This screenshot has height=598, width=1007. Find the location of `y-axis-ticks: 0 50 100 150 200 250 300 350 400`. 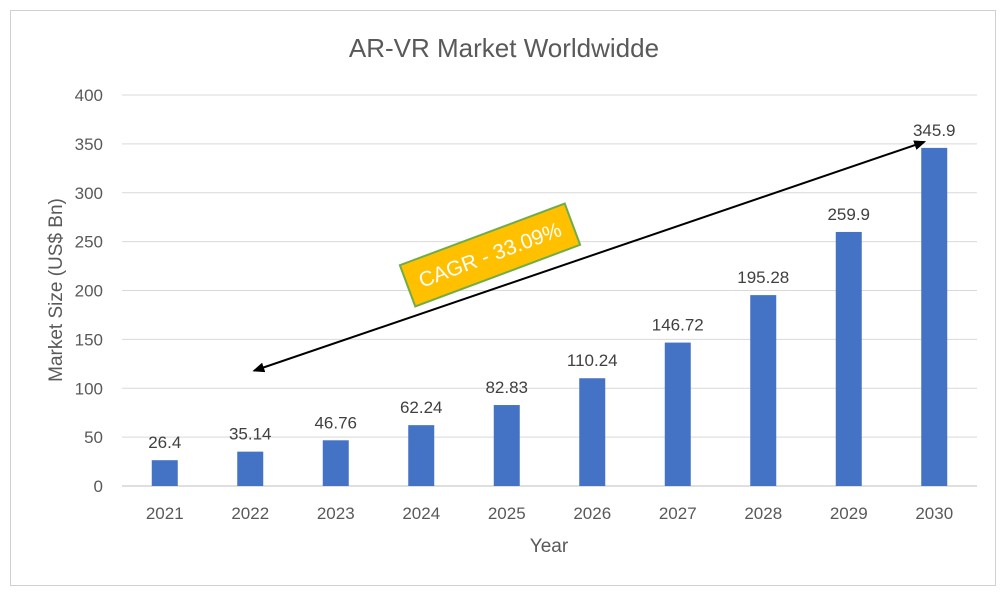

y-axis-ticks: 0 50 100 150 200 250 300 350 400 is located at coordinates (89, 291).